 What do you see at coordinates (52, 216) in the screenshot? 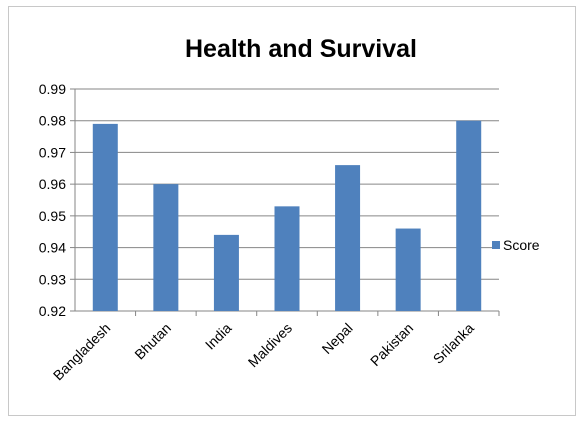
I see `y-tick-label: 0.95` at bounding box center [52, 216].